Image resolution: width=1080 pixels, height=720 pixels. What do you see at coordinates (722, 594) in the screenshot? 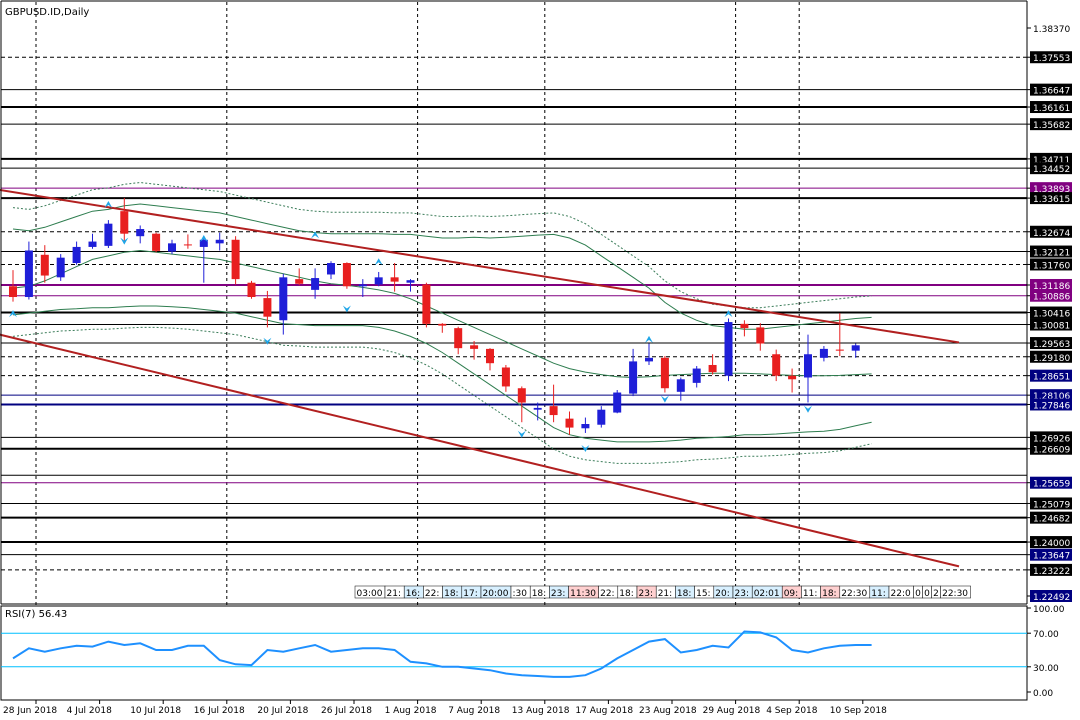
I see `session-cell-text: 20:` at bounding box center [722, 594].